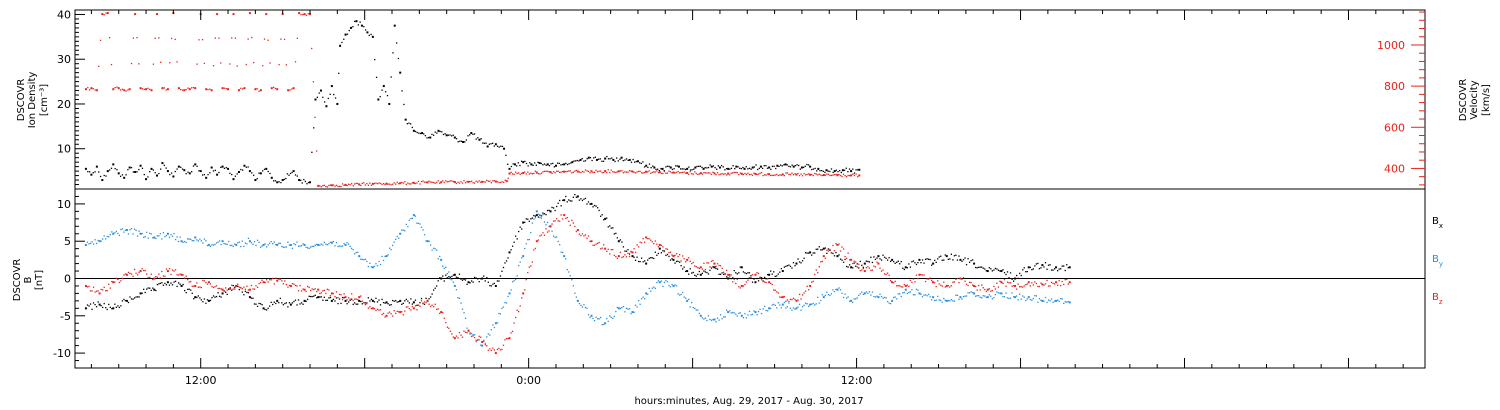 The image size is (1500, 410). What do you see at coordinates (1056, 282) in the screenshot?
I see `series-bz-point` at bounding box center [1056, 282].